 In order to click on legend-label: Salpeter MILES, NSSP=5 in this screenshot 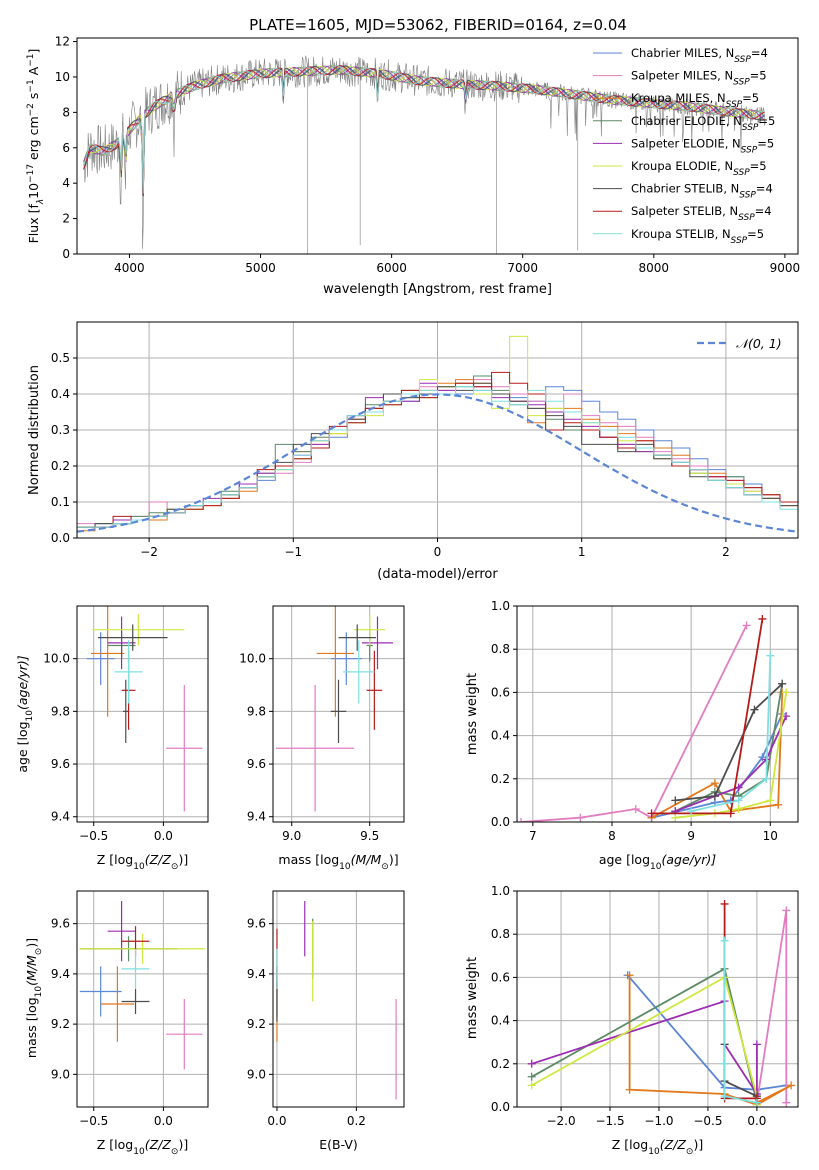, I will do `click(699, 78)`.